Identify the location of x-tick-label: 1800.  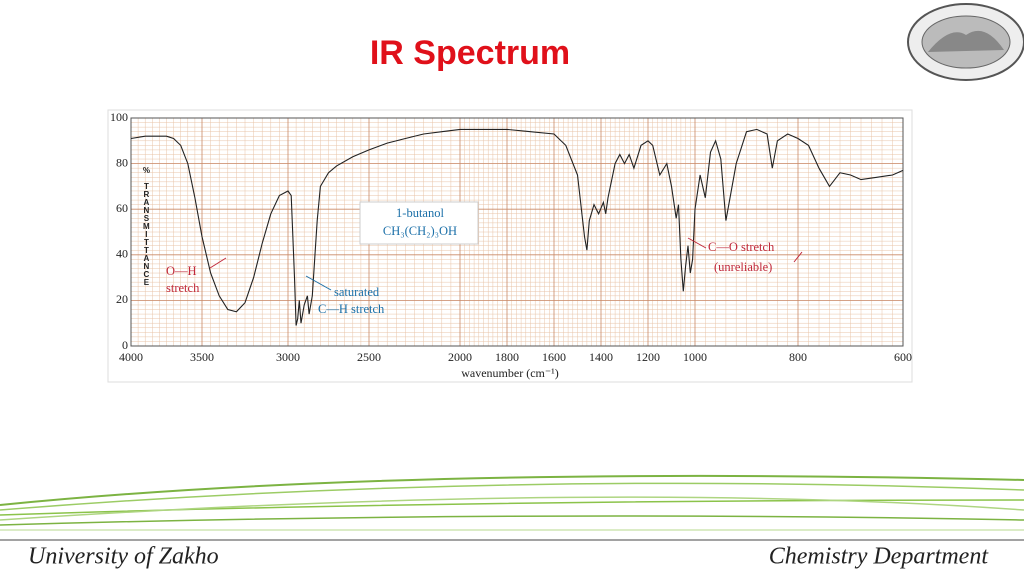
(507, 357).